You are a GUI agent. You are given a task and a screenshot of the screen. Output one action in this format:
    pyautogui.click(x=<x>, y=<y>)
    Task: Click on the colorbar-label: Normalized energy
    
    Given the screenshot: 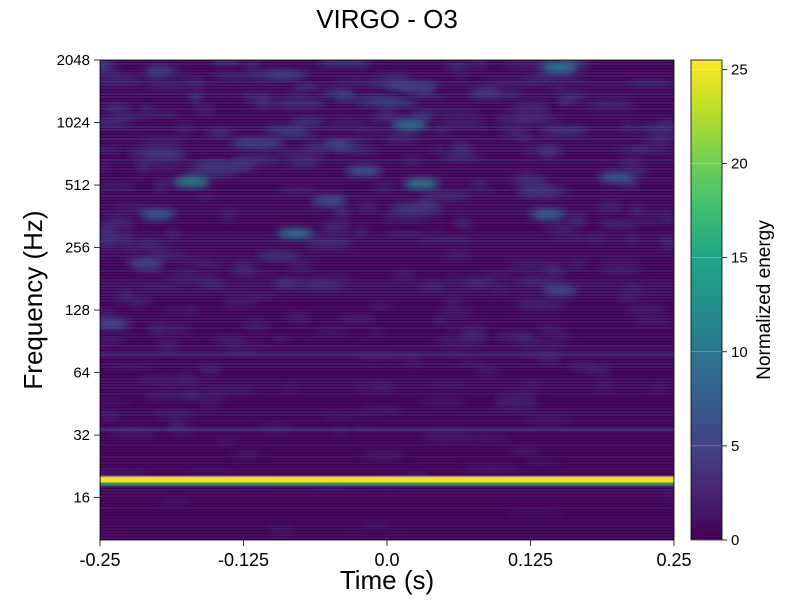 What is the action you would take?
    pyautogui.click(x=764, y=300)
    